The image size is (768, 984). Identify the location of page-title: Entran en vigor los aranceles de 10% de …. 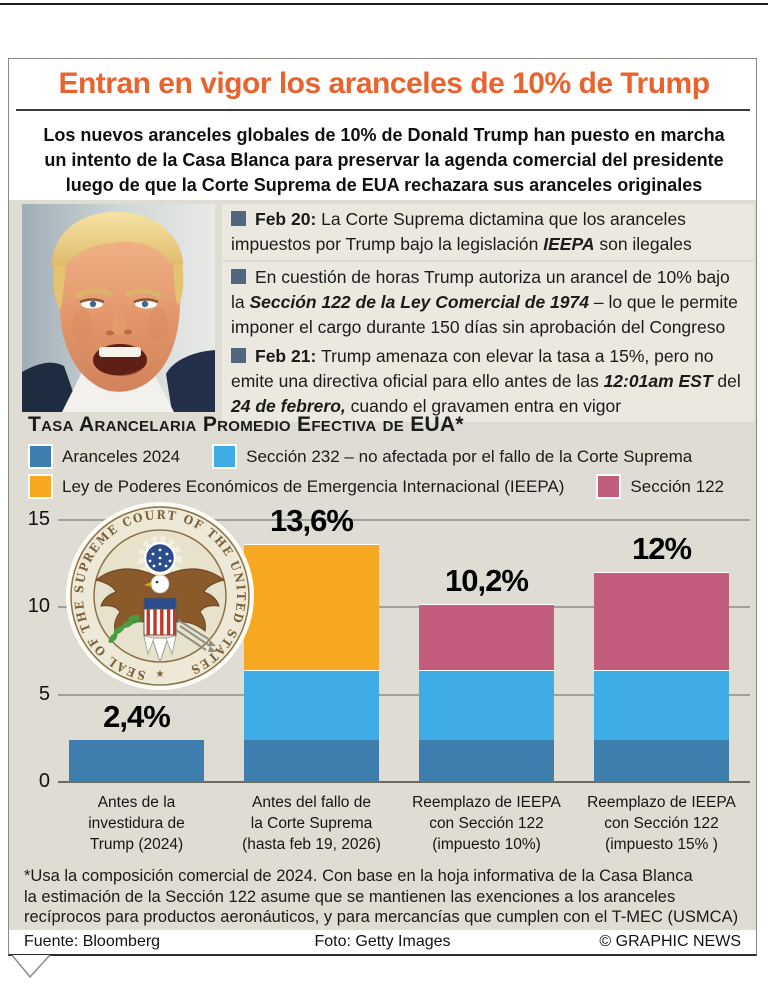
(384, 83).